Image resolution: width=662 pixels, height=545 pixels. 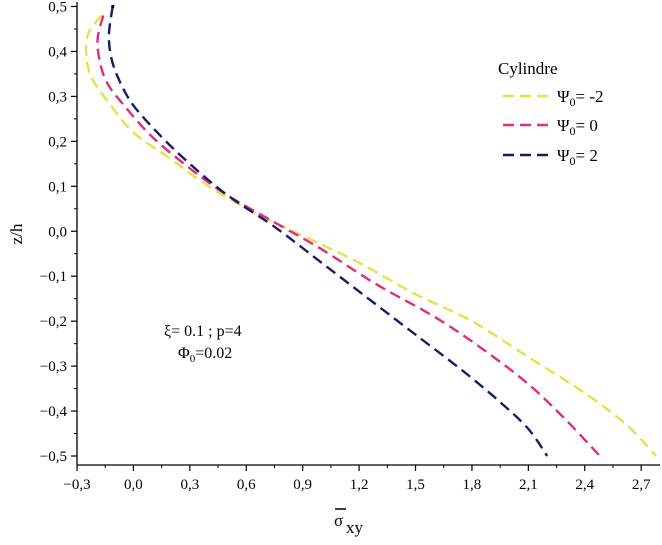 What do you see at coordinates (246, 485) in the screenshot?
I see `x-tick-label: 0,6` at bounding box center [246, 485].